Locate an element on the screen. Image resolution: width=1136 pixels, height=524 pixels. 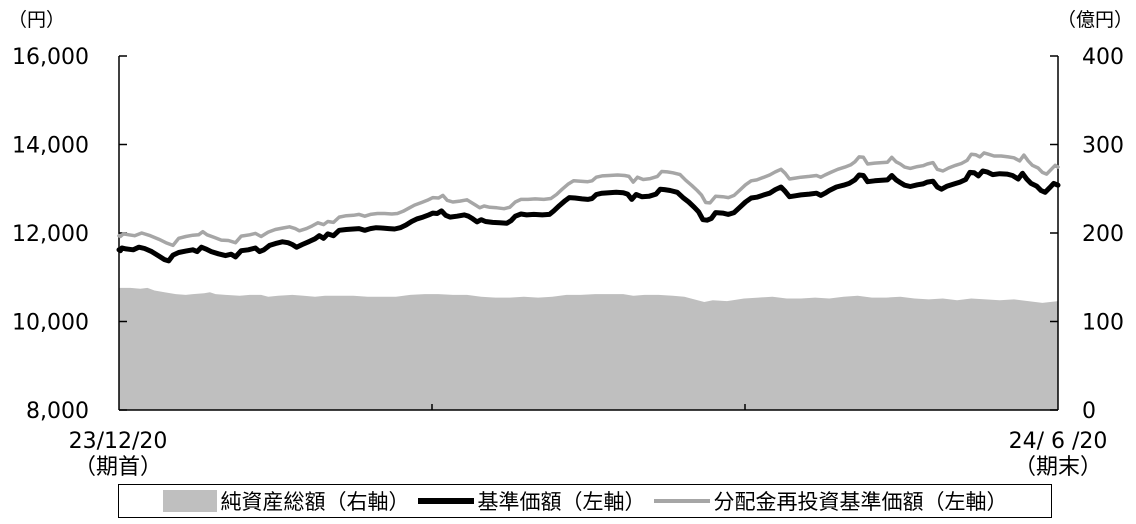
legend-label-reinvested: 分配金再投資基準価額（左軸） is located at coordinates (860, 502).